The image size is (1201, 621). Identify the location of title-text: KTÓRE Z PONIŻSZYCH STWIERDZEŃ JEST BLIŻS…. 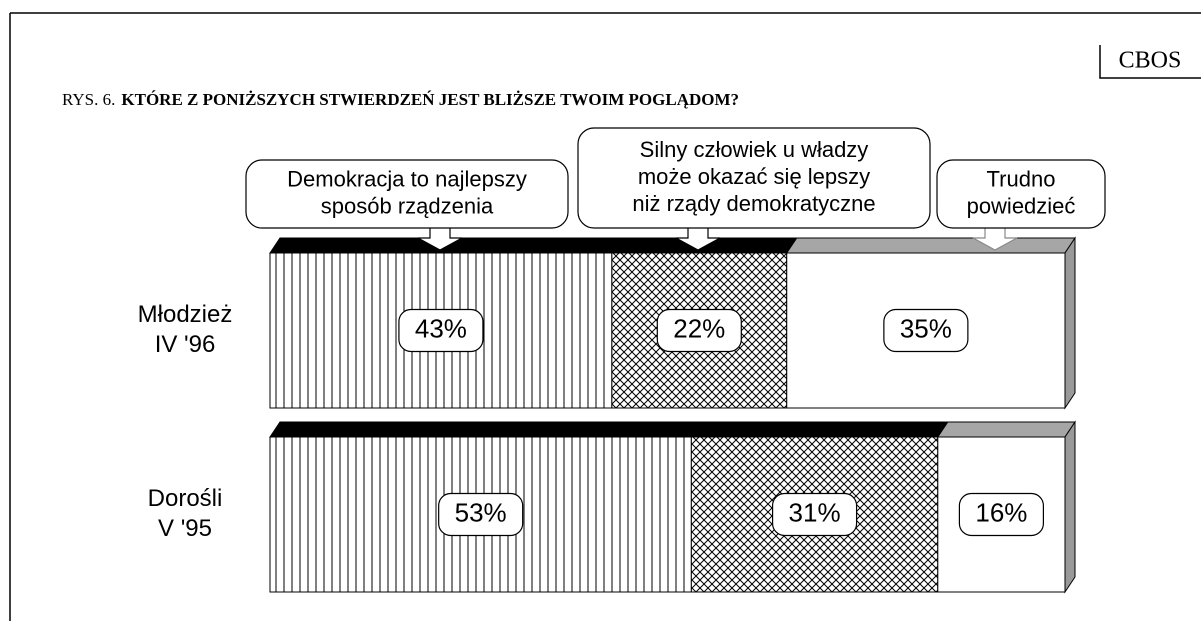
(430, 99).